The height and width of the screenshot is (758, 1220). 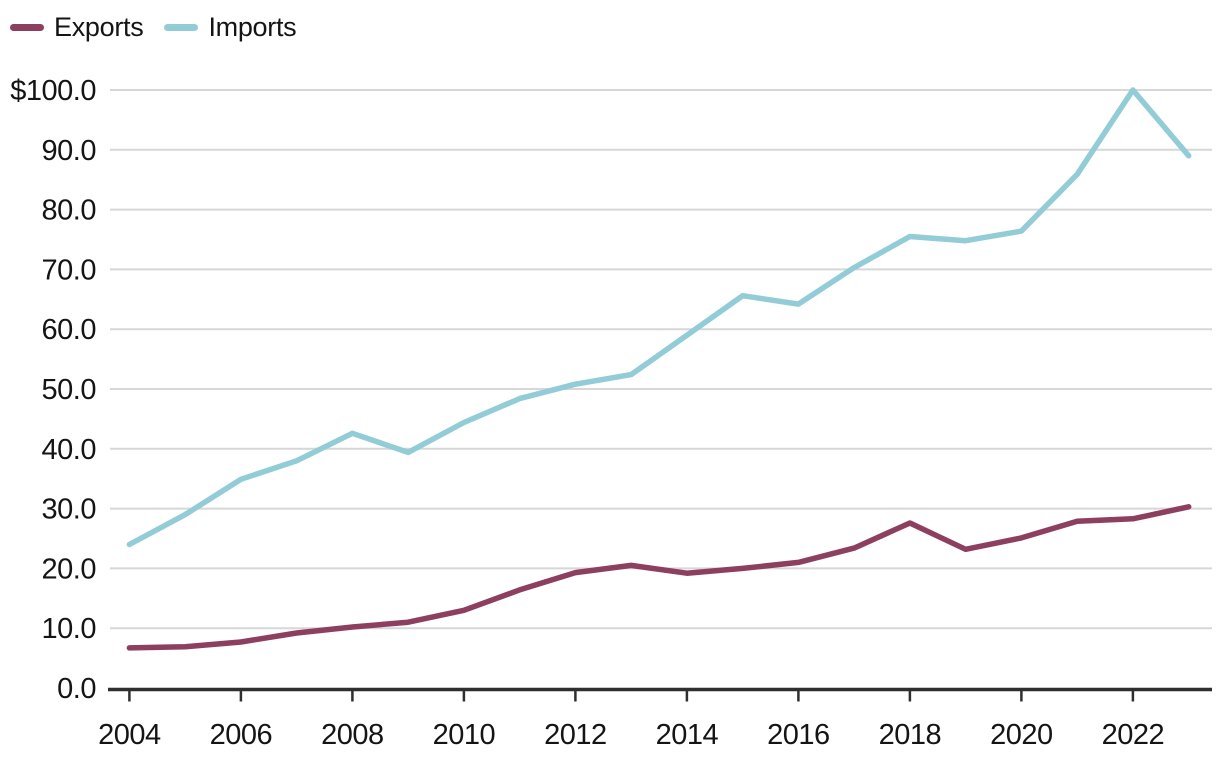 I want to click on legend-item-exports: Exports, so click(x=77, y=27).